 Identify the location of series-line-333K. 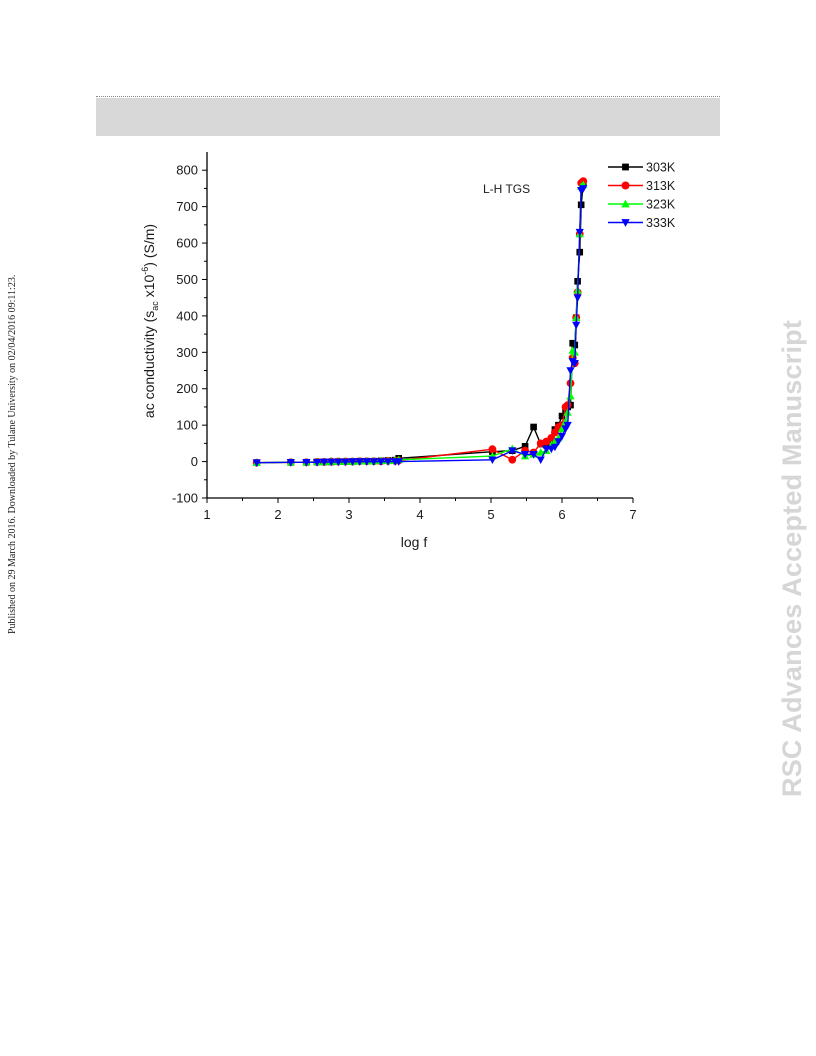
(420, 325).